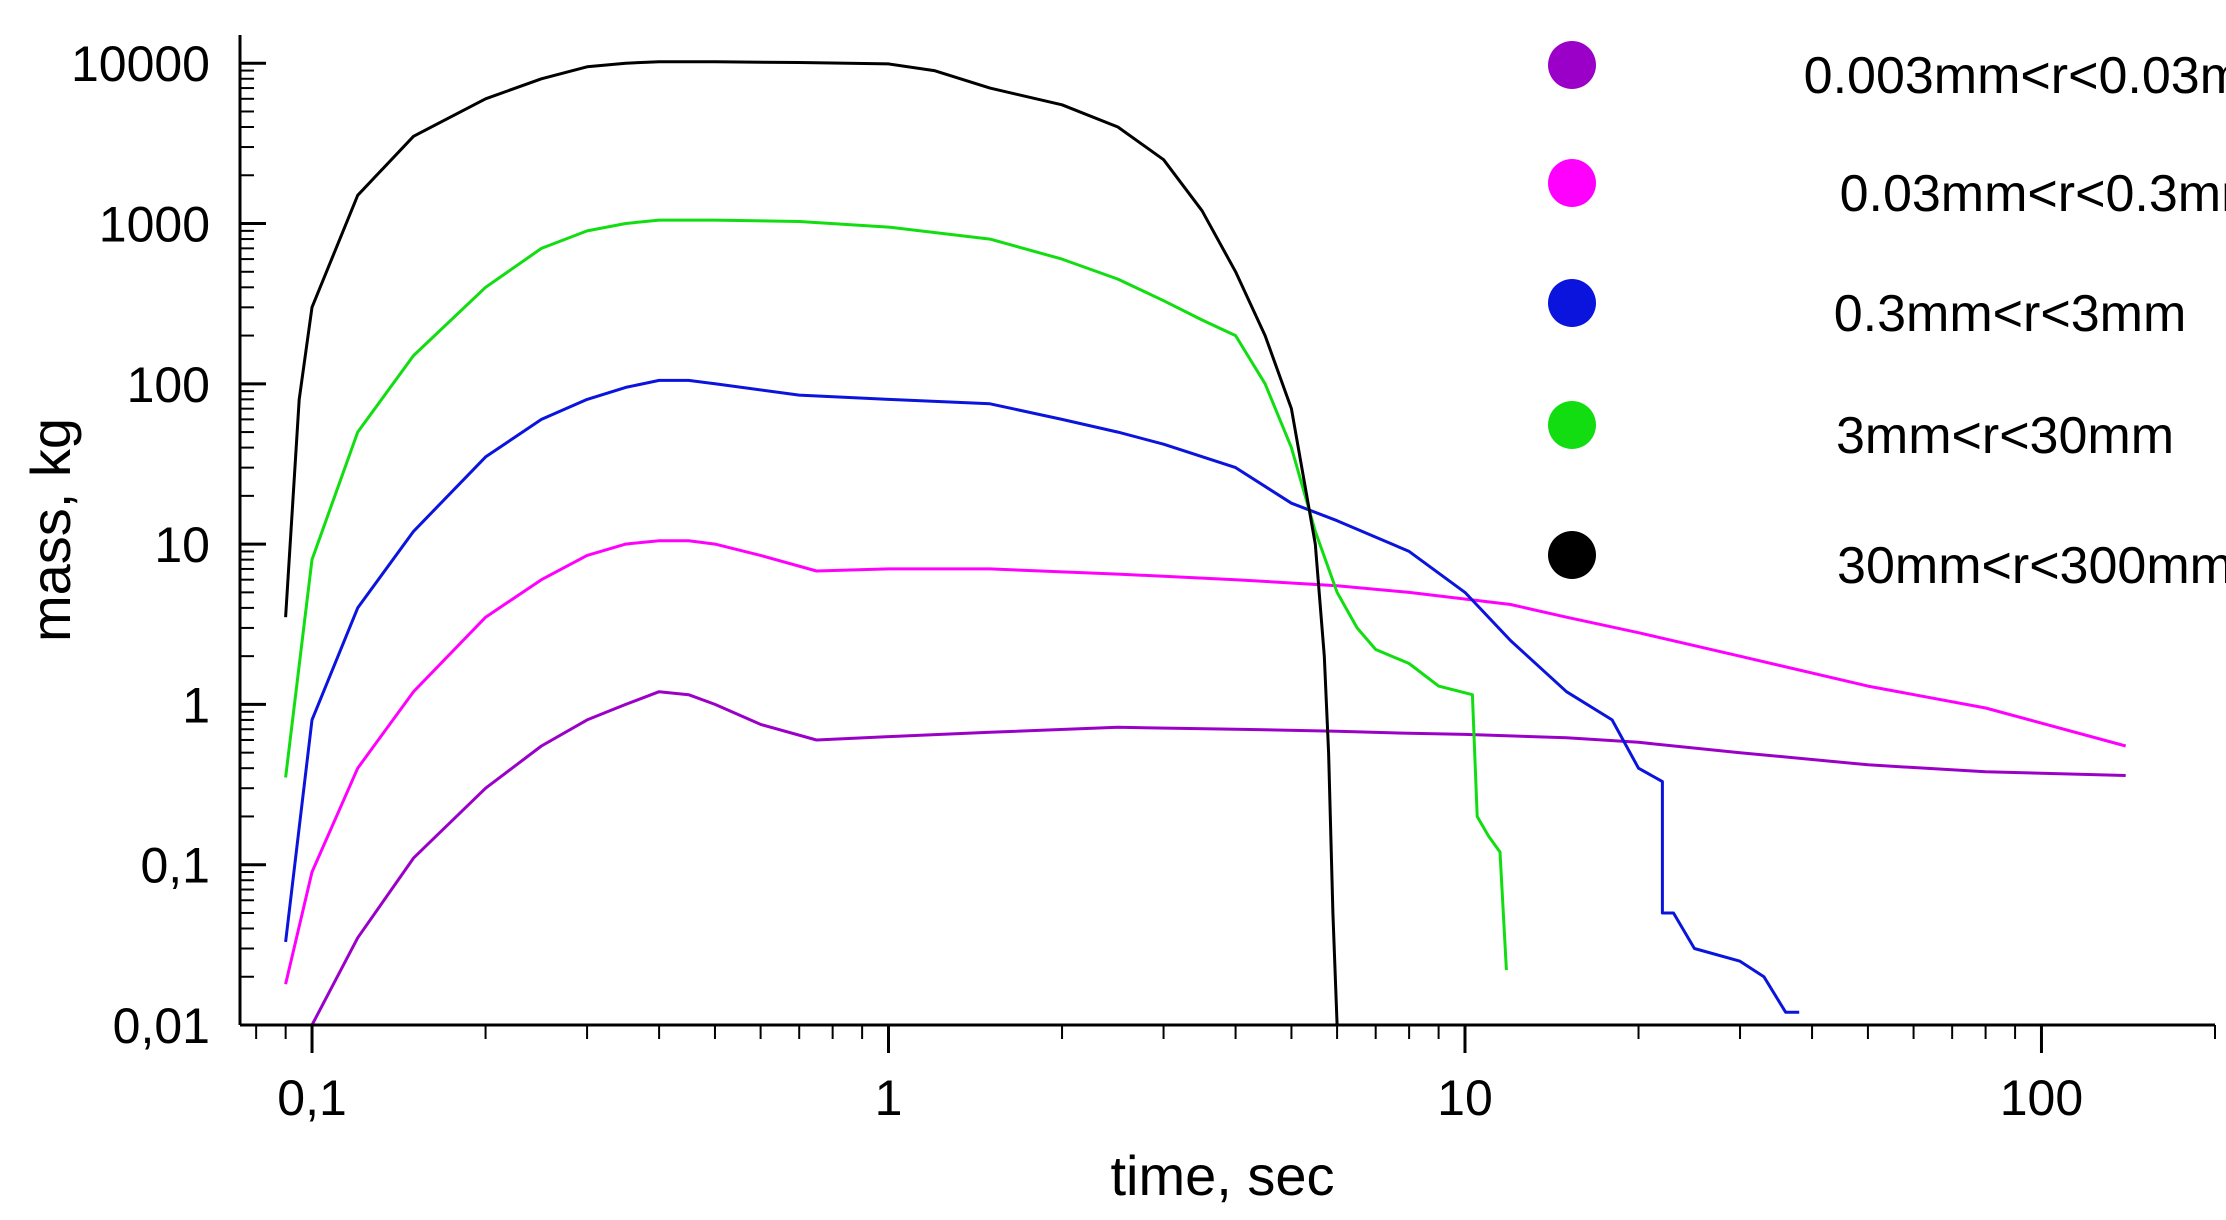 The height and width of the screenshot is (1220, 2226). I want to click on legend-label-4: 3mm<r<30mm, so click(2005, 436).